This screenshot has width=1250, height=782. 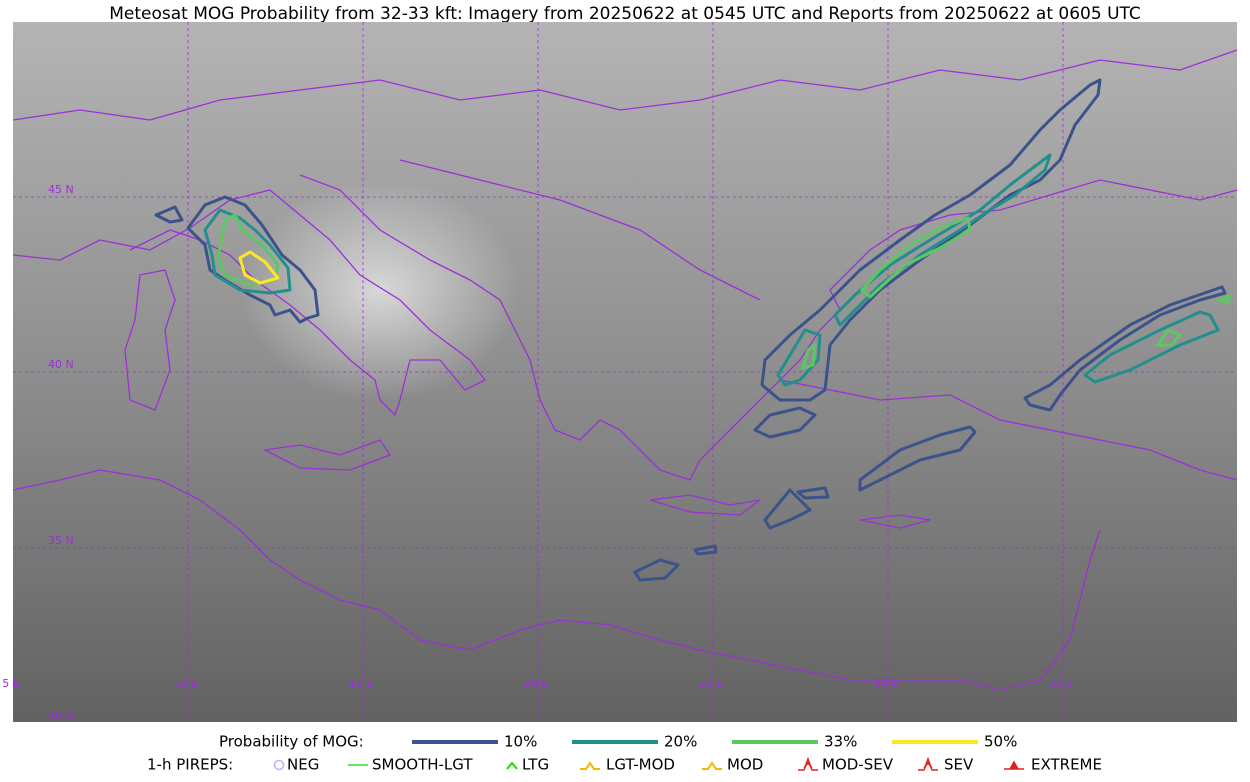 I want to click on lon-label: 5 E, so click(x=10, y=683).